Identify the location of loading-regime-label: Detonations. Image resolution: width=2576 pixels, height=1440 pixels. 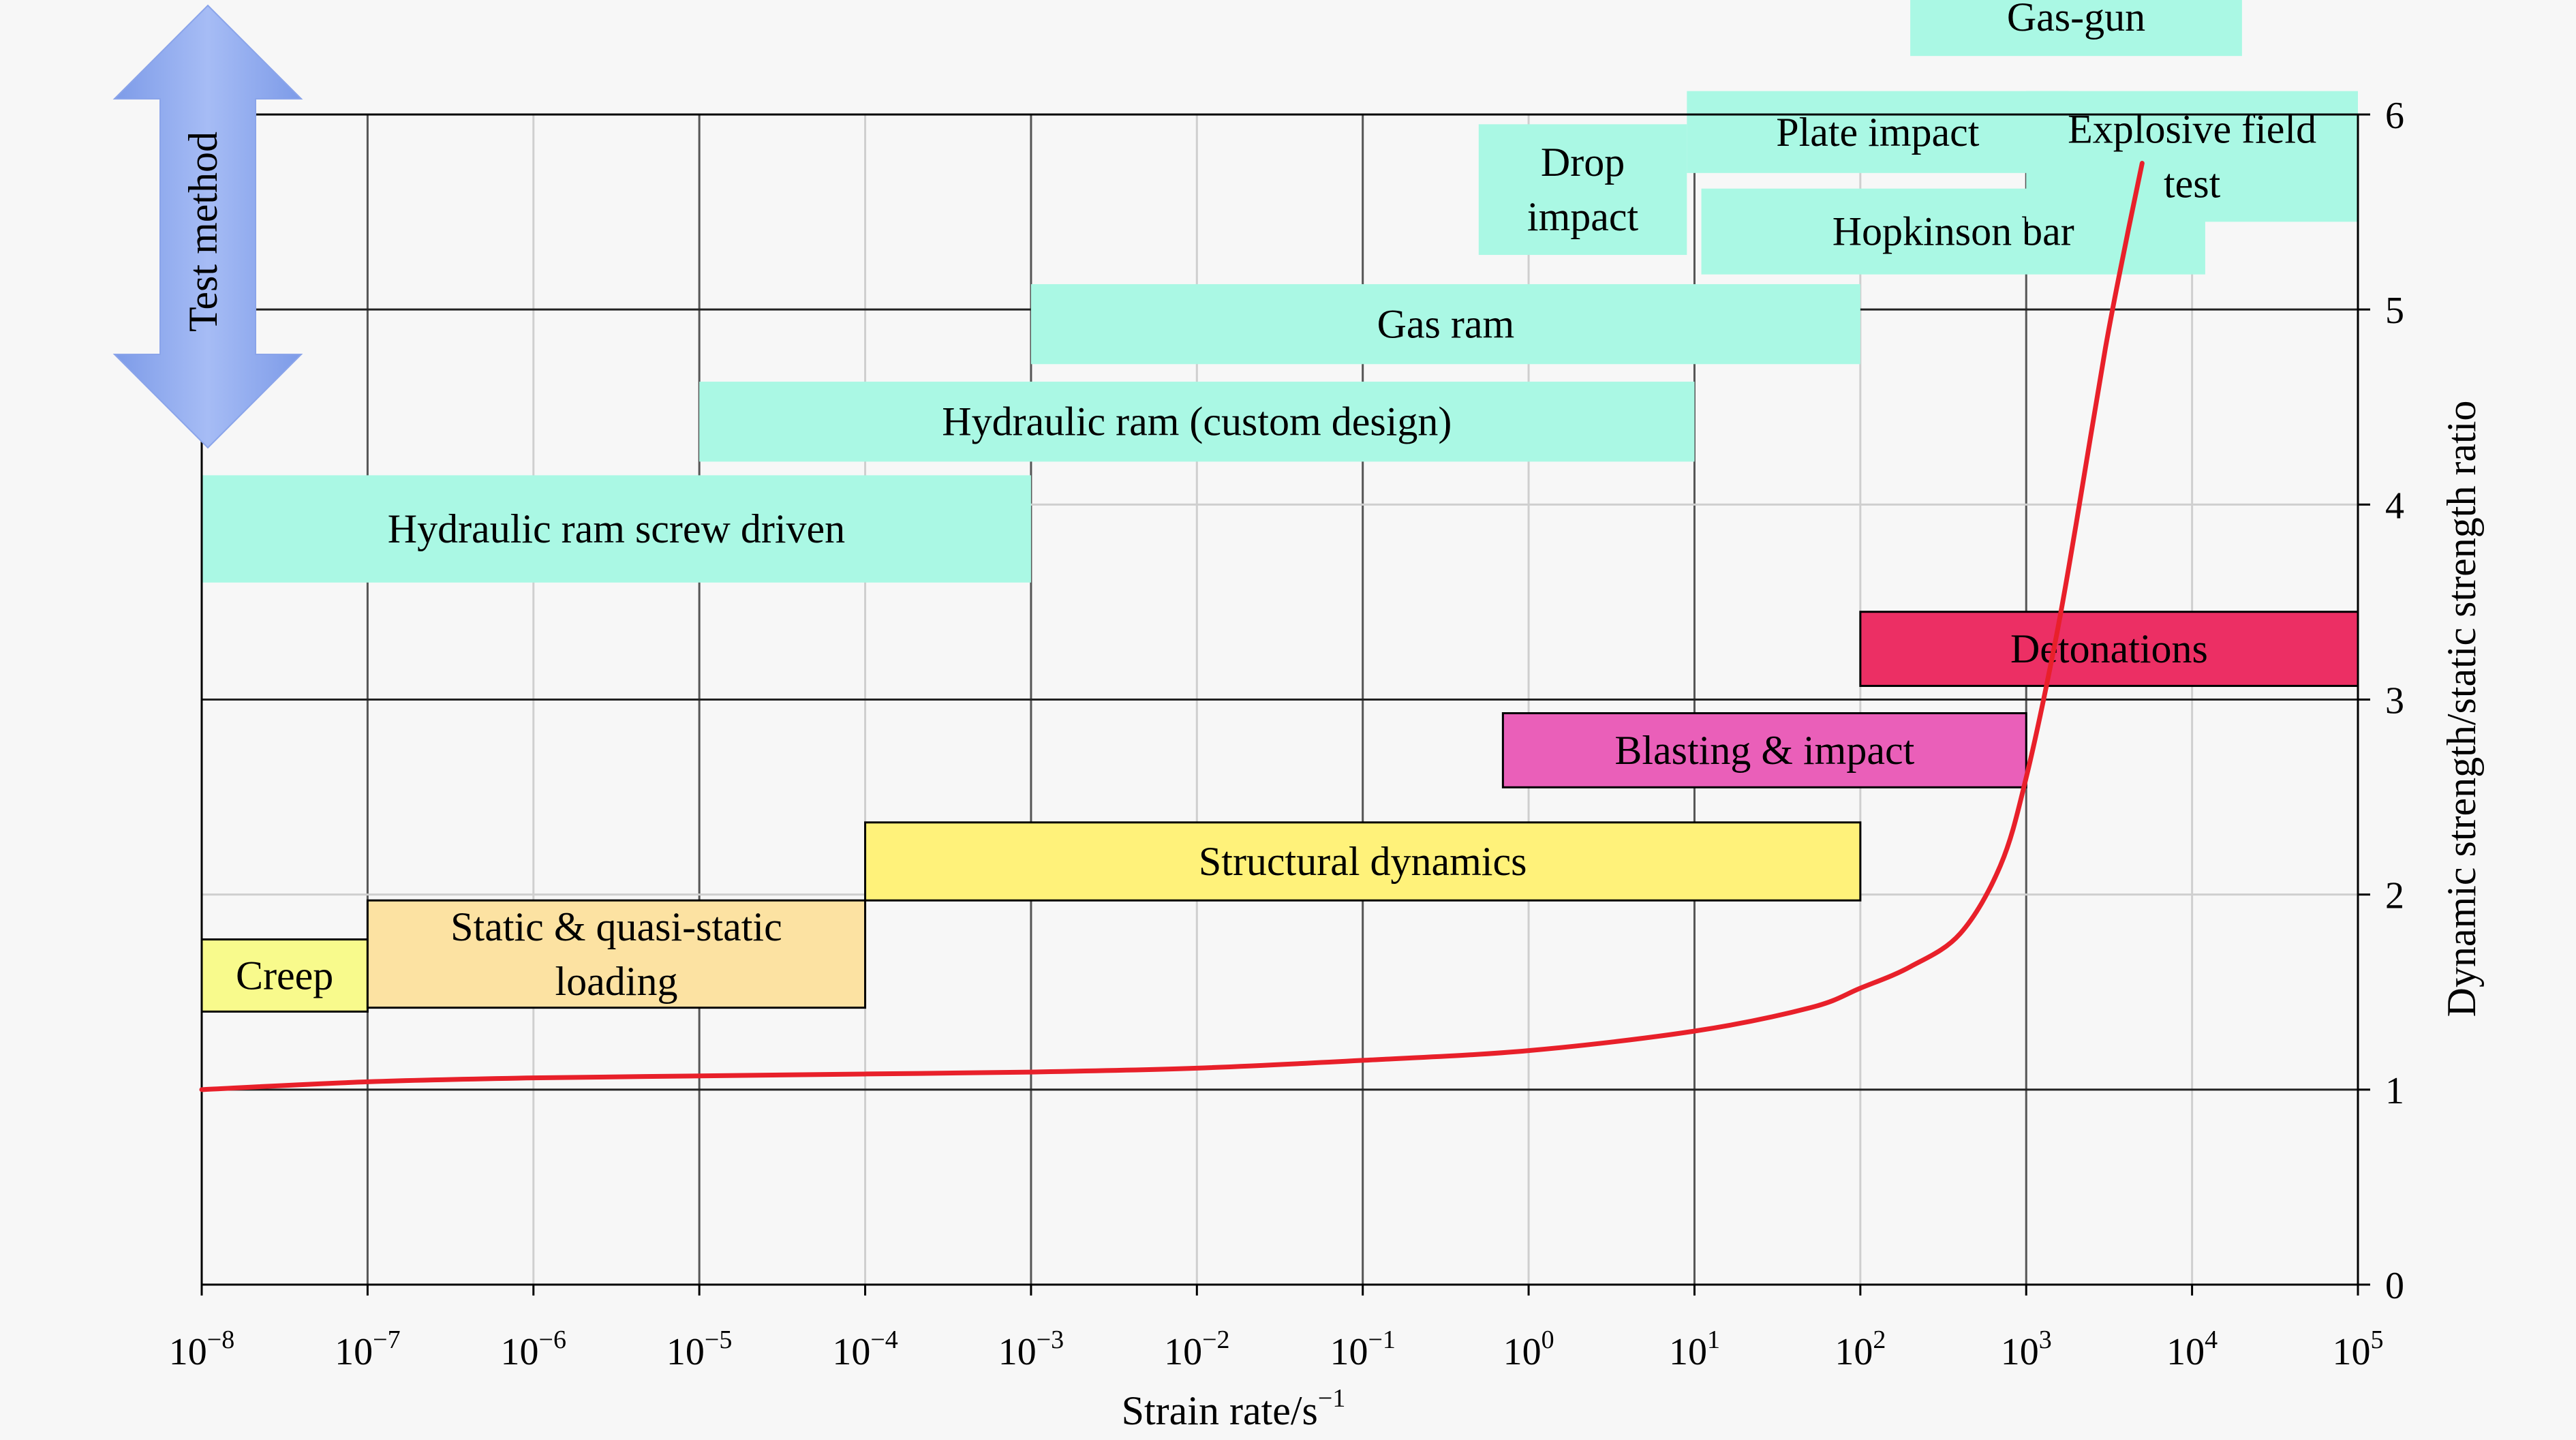
(2109, 648).